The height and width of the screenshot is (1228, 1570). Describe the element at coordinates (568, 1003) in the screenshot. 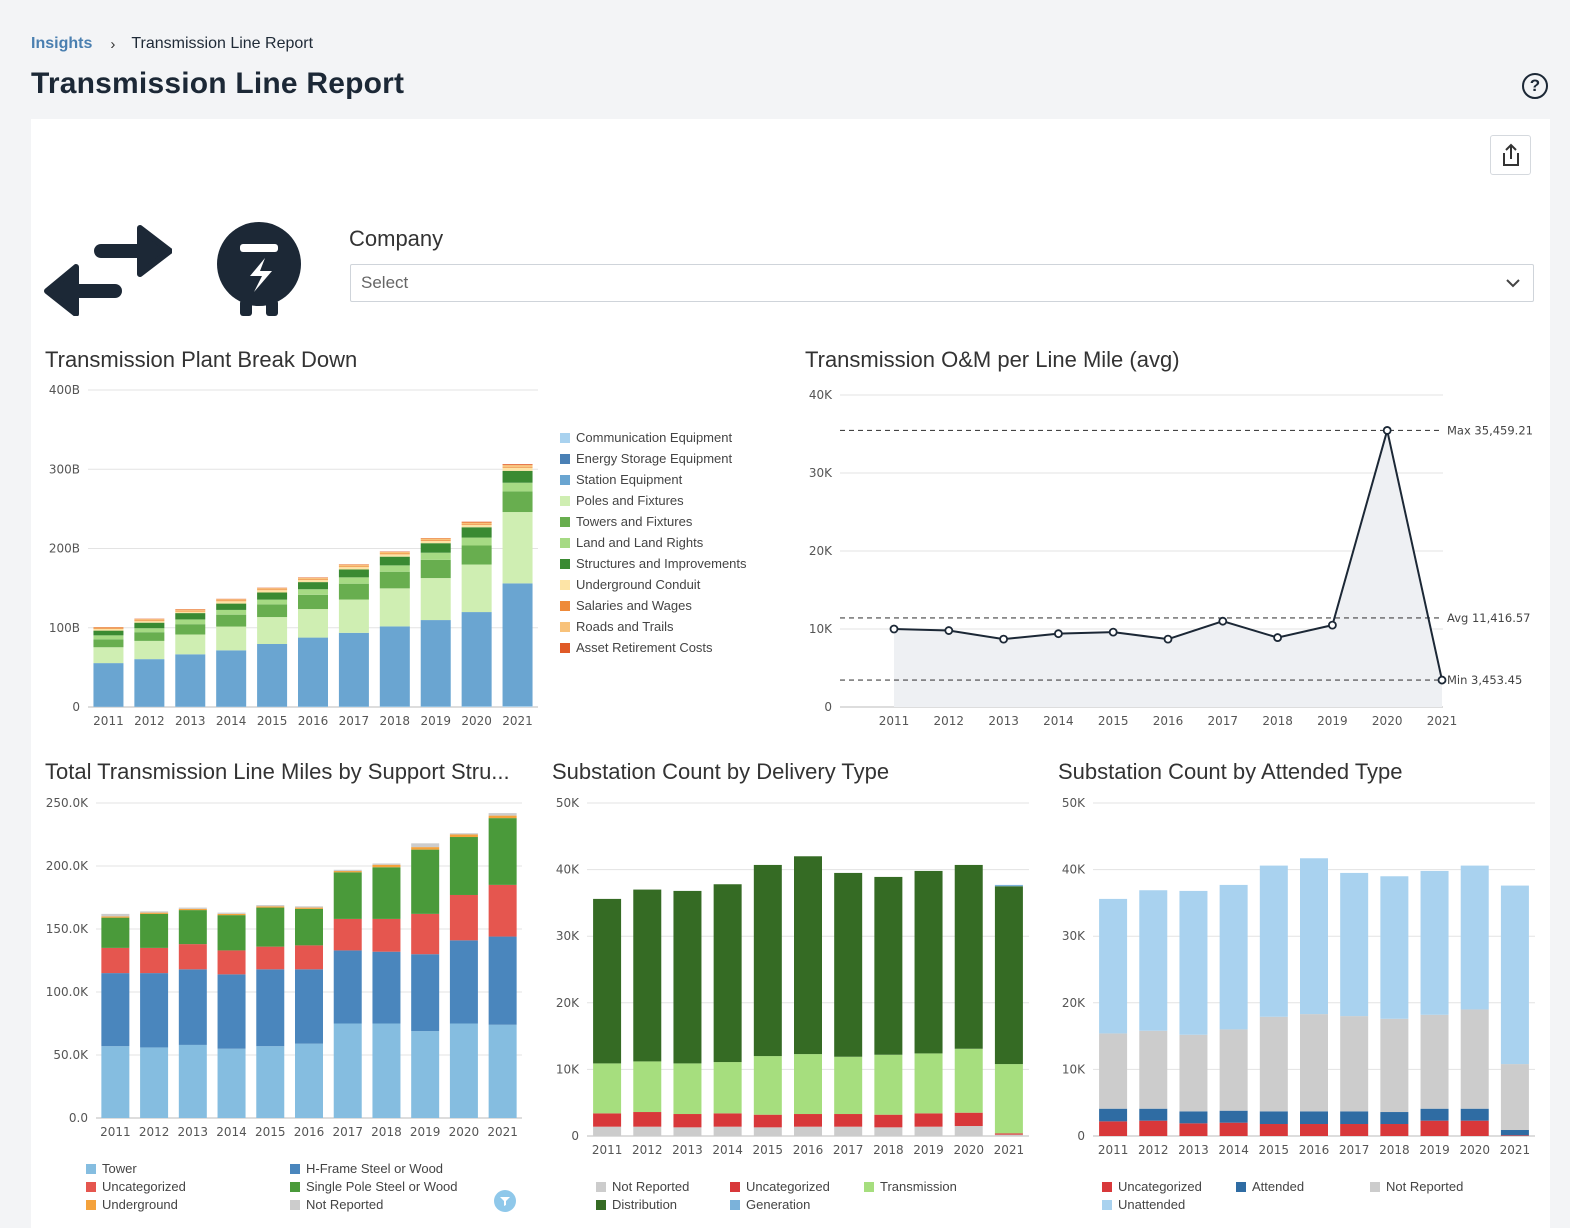

I see `y-tick-label: 20K` at that location.